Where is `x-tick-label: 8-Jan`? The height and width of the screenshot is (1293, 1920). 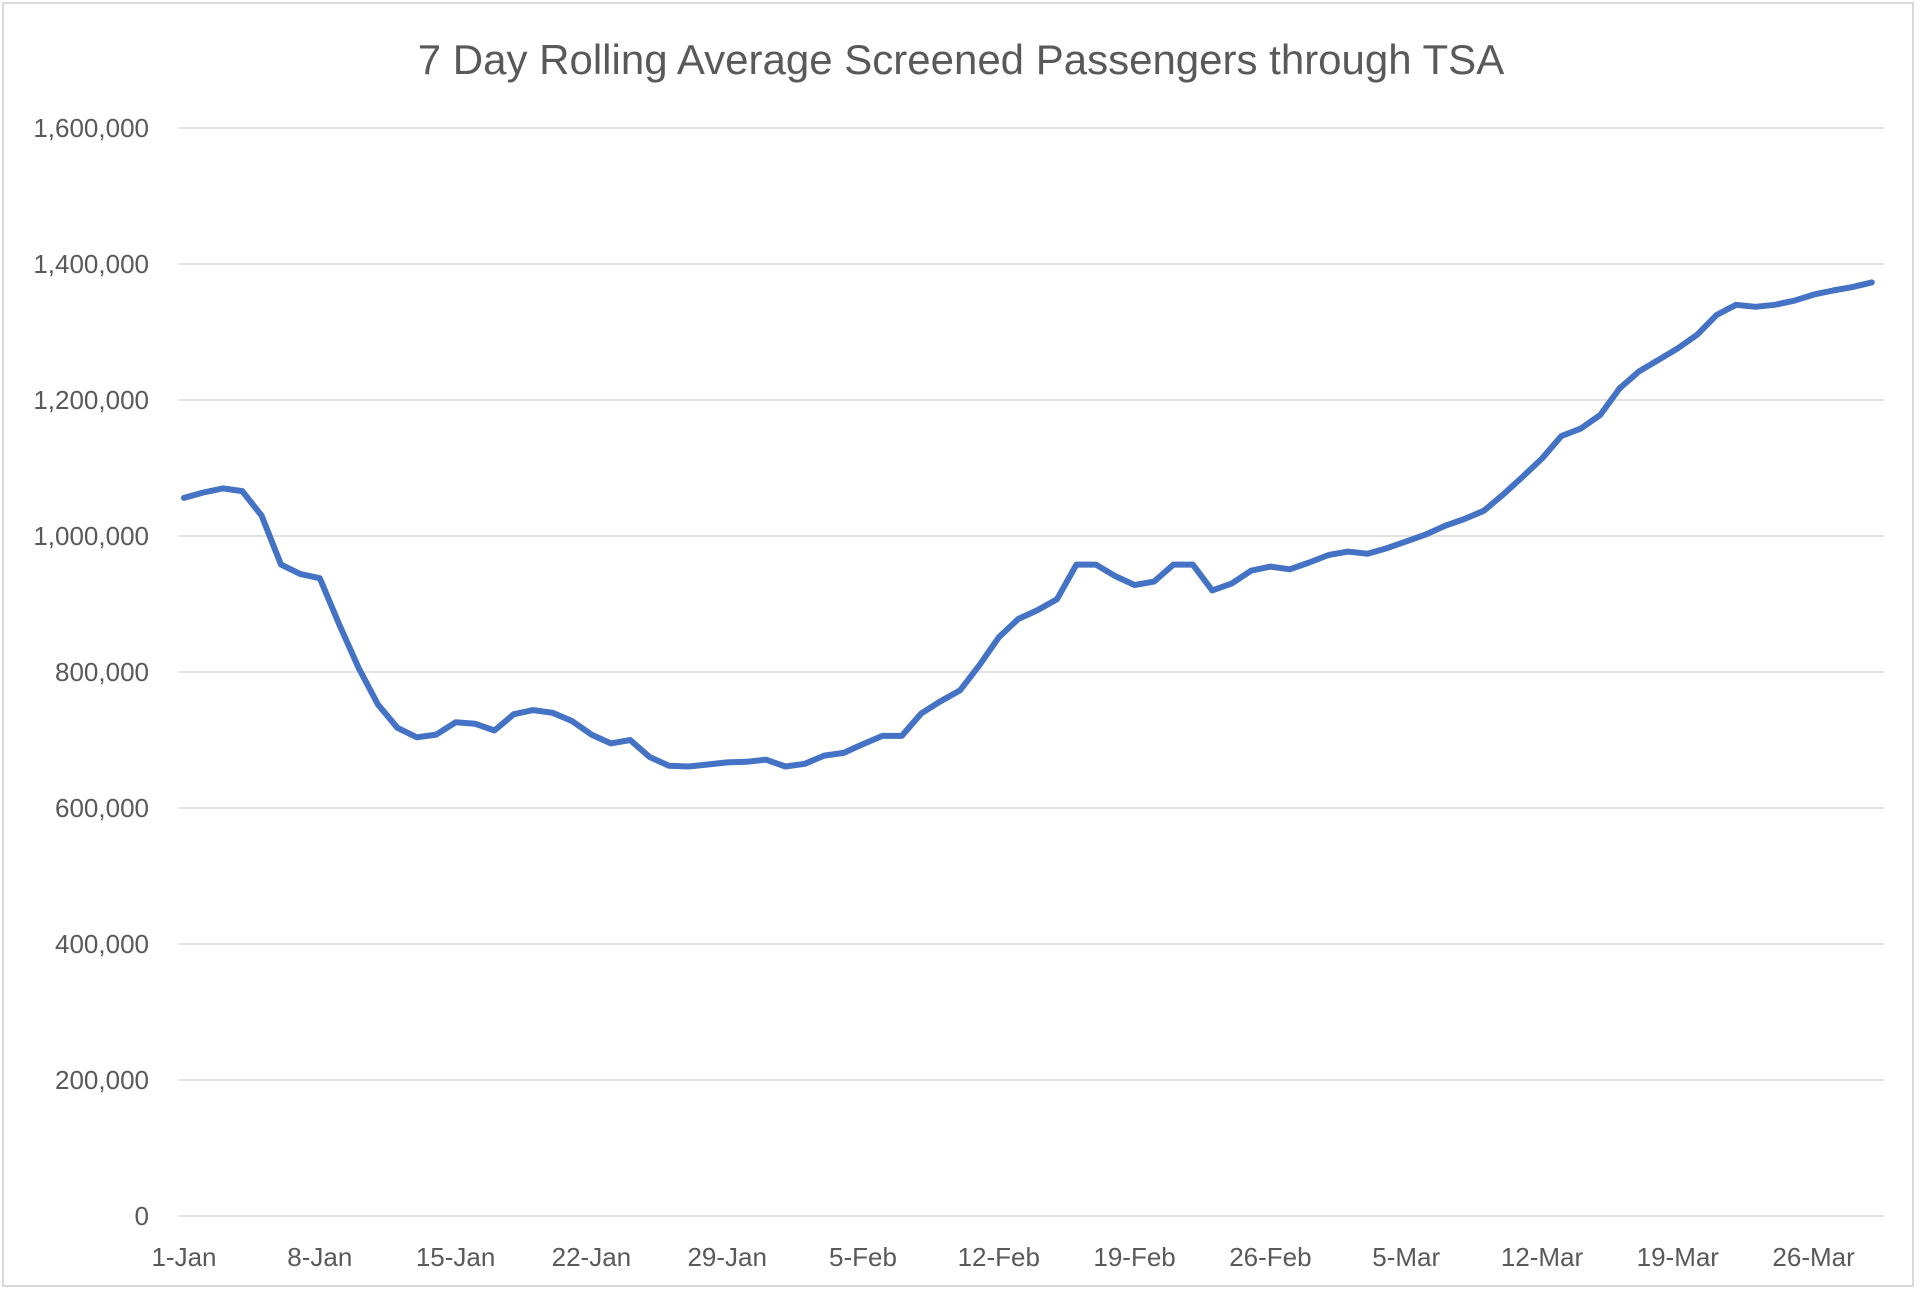
x-tick-label: 8-Jan is located at coordinates (319, 1257).